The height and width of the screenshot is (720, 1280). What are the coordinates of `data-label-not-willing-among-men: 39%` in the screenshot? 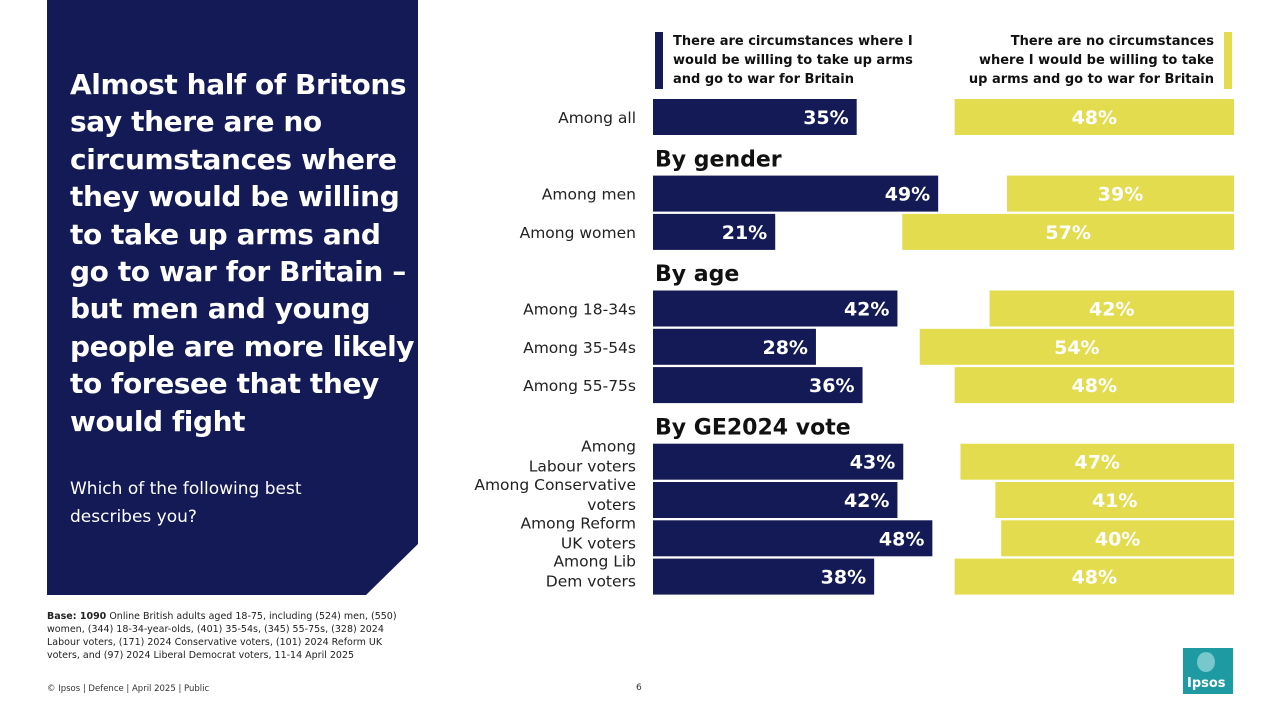 It's located at (1120, 195).